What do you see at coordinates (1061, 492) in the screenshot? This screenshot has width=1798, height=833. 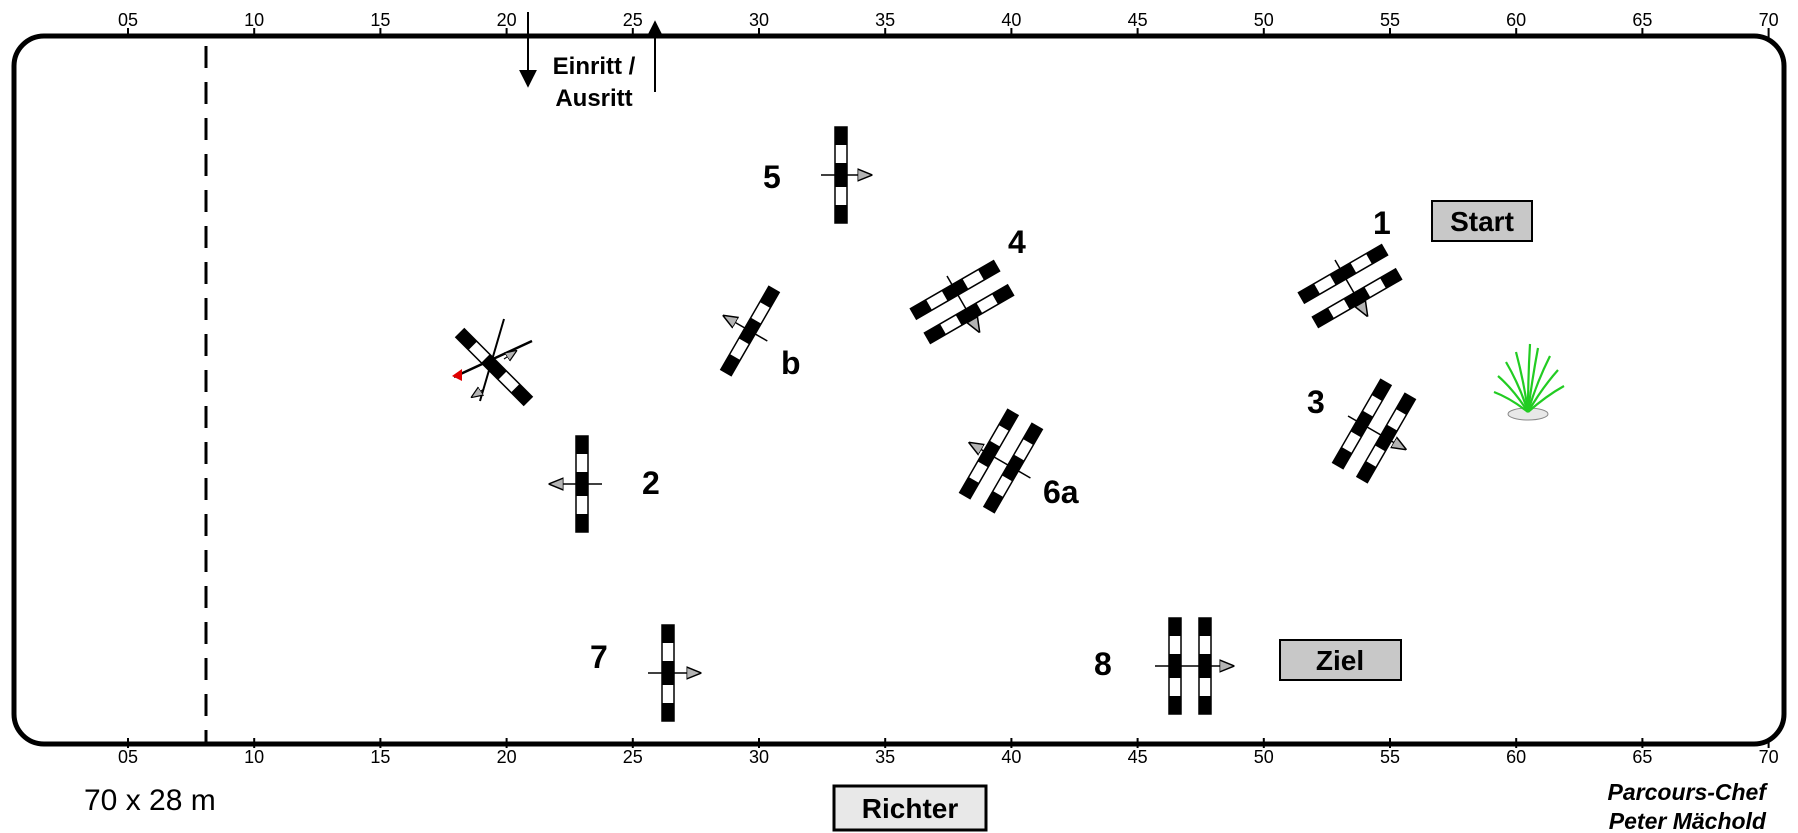 I see `obstacle-6a-number: 6a` at bounding box center [1061, 492].